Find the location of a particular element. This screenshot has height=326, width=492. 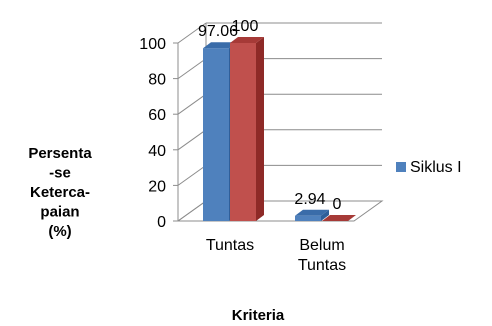

y-tick-label: 0 is located at coordinates (161, 222).